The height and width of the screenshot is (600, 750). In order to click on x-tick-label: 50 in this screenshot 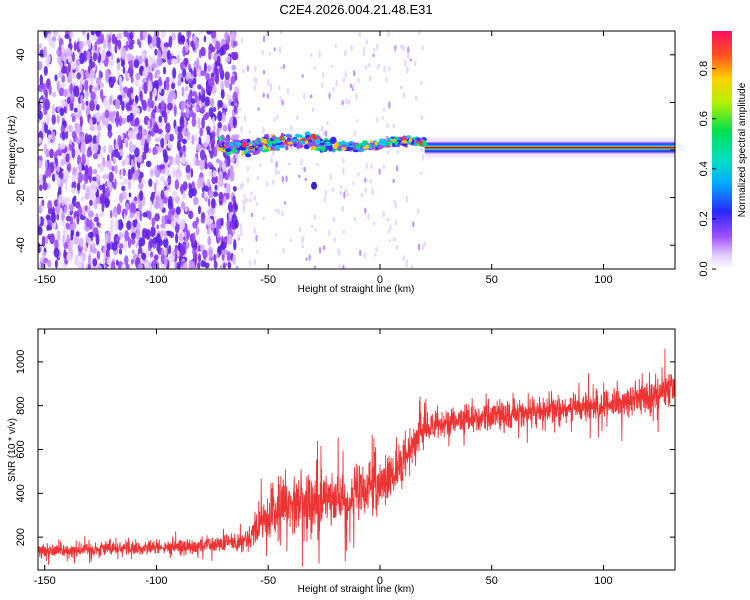, I will do `click(492, 581)`.